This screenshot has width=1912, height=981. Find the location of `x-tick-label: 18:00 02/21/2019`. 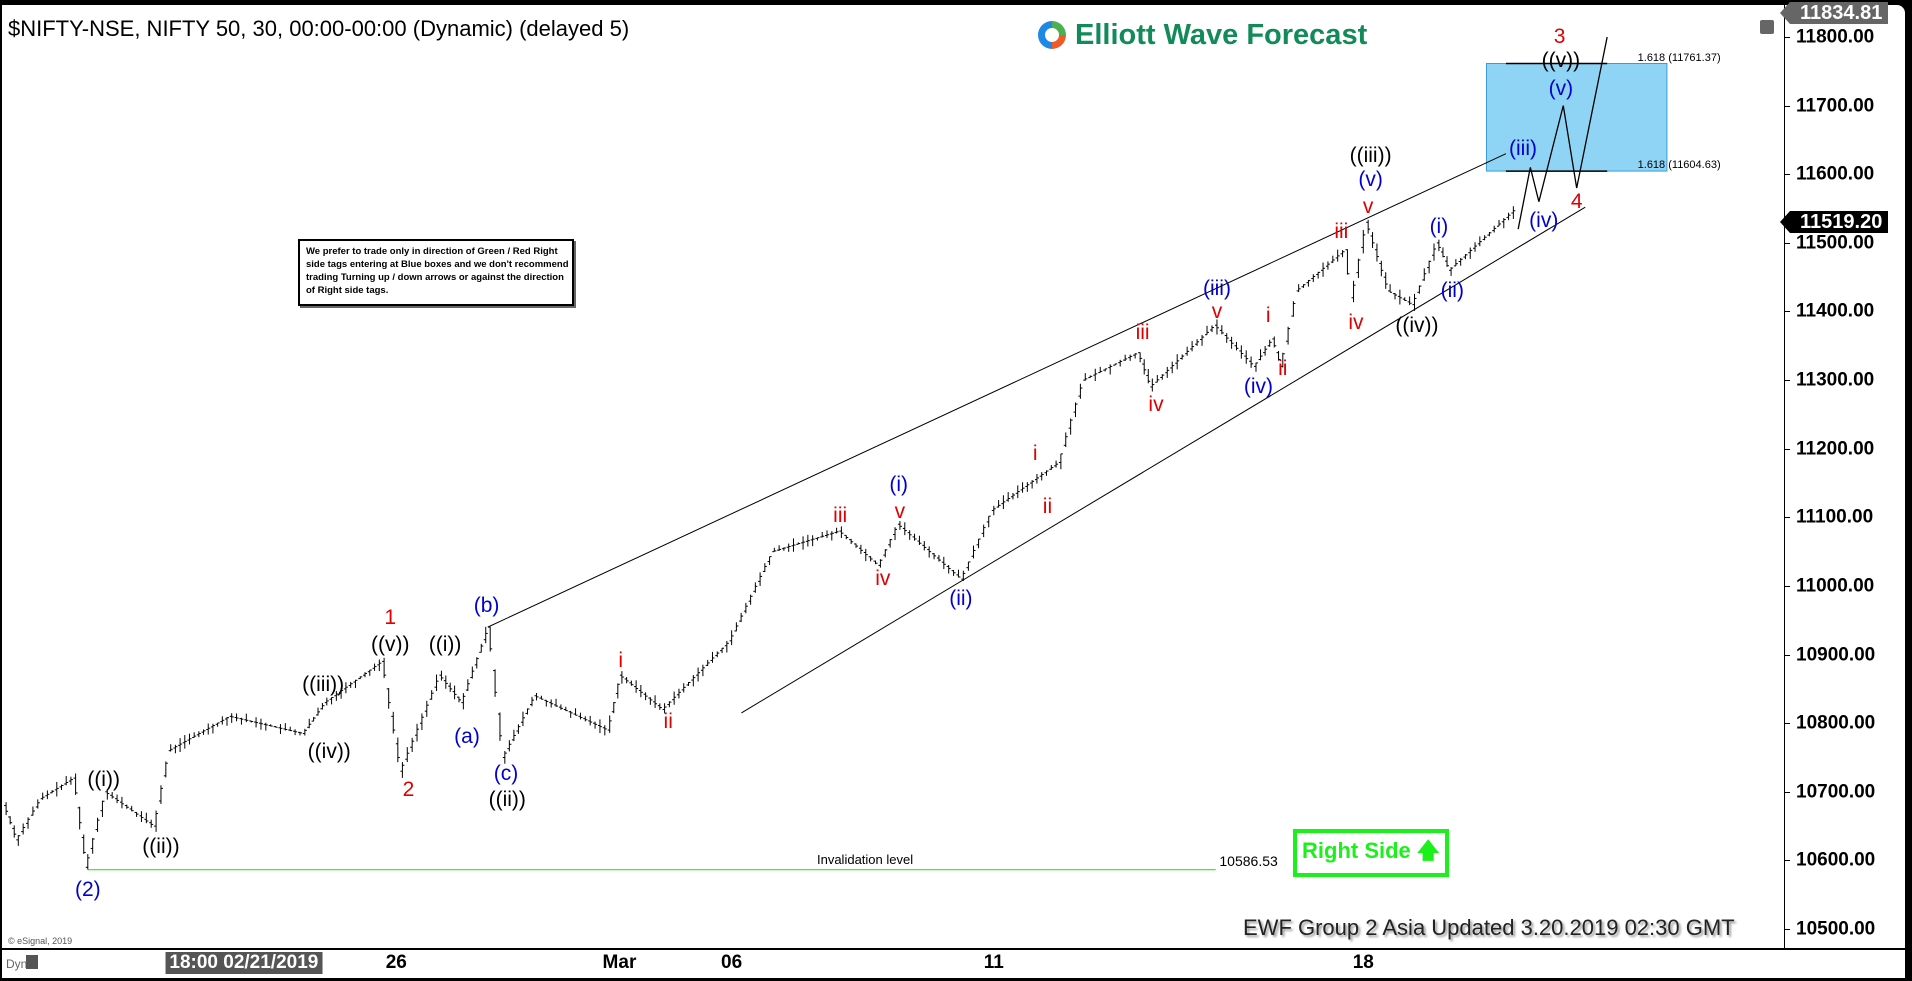

x-tick-label: 18:00 02/21/2019 is located at coordinates (244, 963).